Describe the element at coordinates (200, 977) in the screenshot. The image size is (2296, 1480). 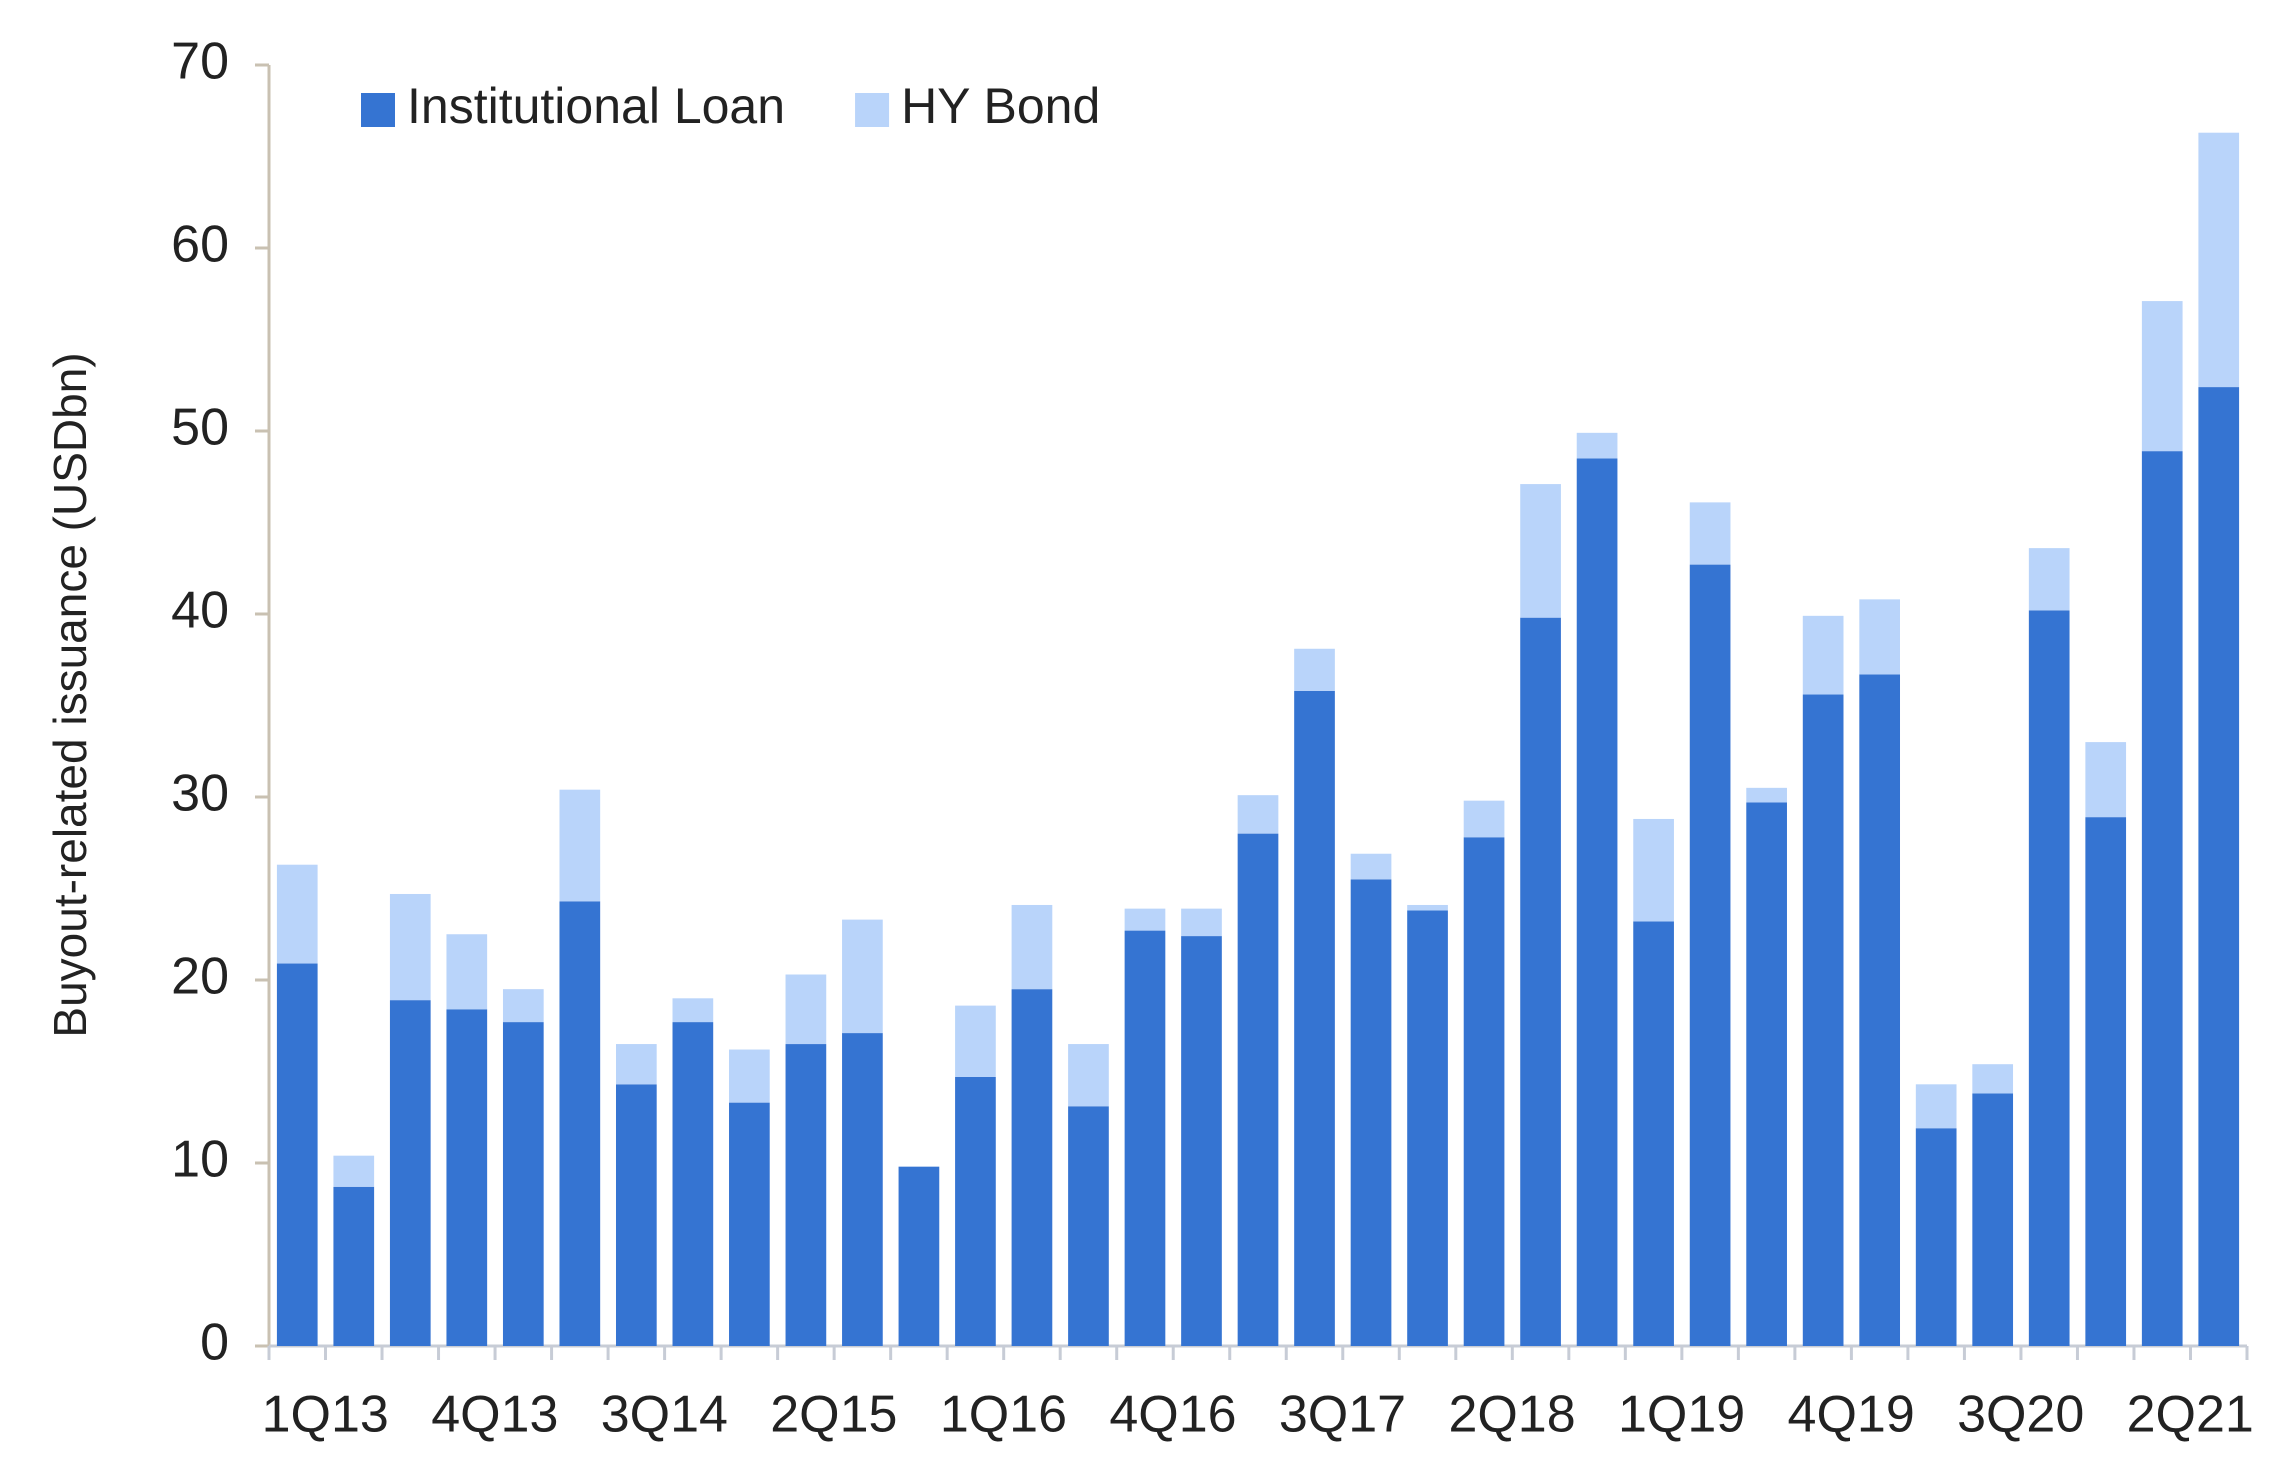
I see `y-tick-label: 20` at that location.